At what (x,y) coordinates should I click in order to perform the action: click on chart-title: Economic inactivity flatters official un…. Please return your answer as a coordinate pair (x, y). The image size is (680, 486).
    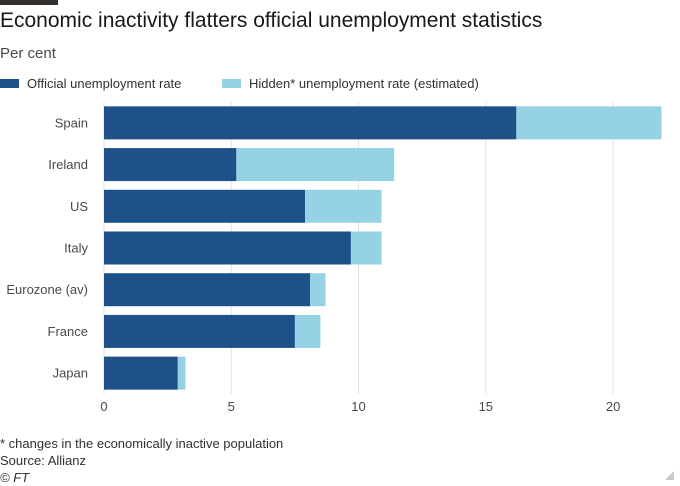
    Looking at the image, I should click on (271, 20).